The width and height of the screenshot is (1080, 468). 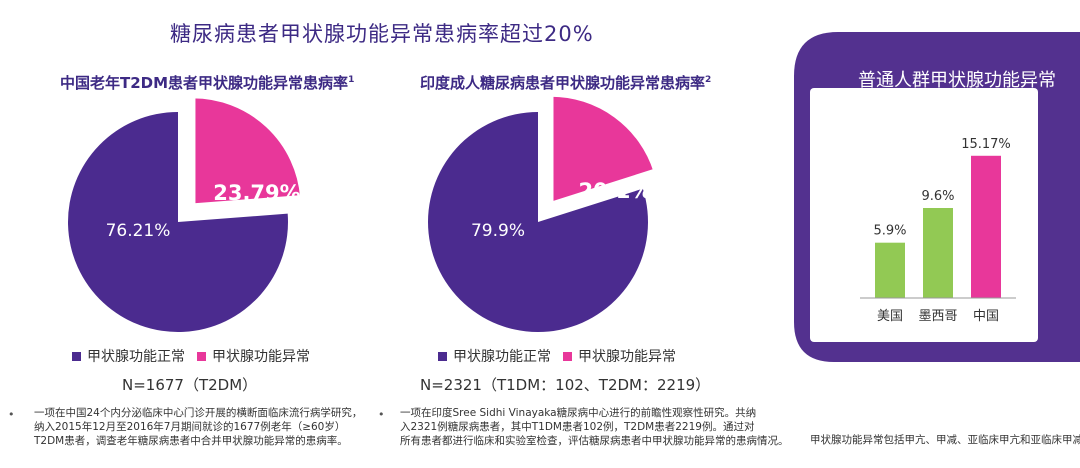 What do you see at coordinates (138, 231) in the screenshot?
I see `pie-label-normal: 76.21%` at bounding box center [138, 231].